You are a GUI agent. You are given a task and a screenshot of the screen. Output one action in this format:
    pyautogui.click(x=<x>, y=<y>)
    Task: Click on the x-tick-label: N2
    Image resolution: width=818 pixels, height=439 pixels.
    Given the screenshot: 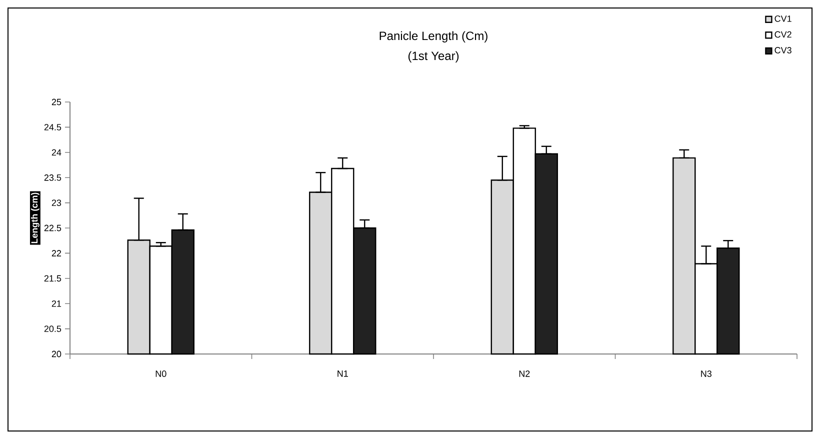 What is the action you would take?
    pyautogui.click(x=524, y=373)
    